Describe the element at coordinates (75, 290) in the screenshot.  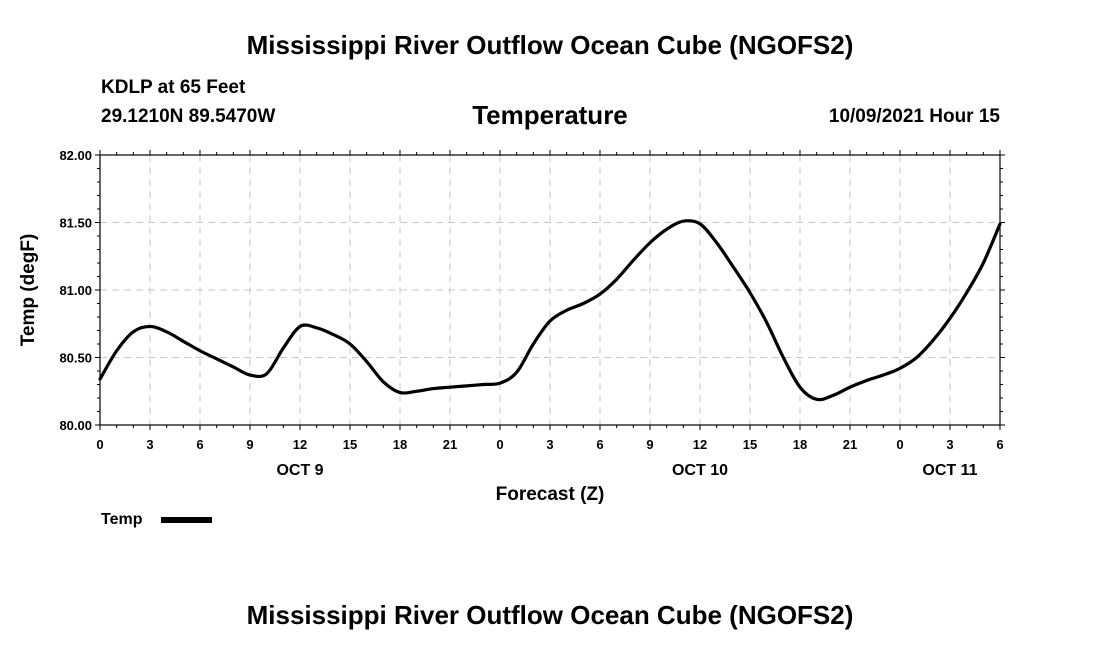
I see `y-tick-label: 81.00` at that location.